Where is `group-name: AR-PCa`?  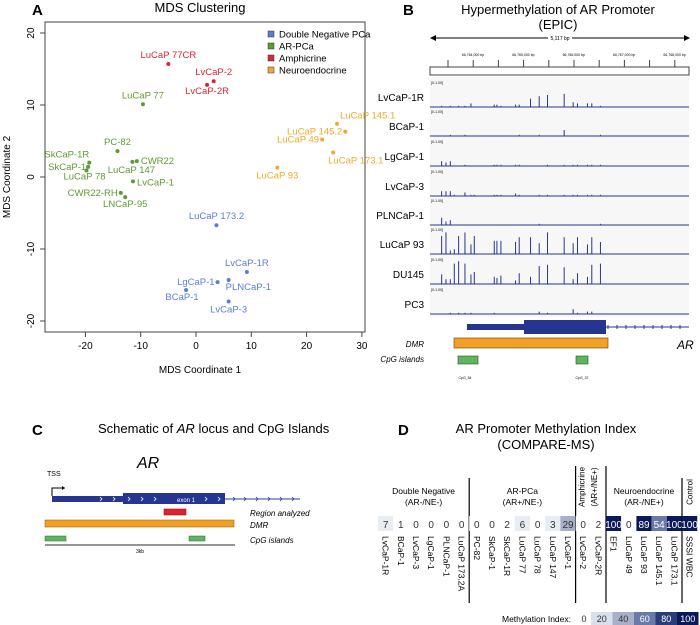
group-name: AR-PCa is located at coordinates (522, 491).